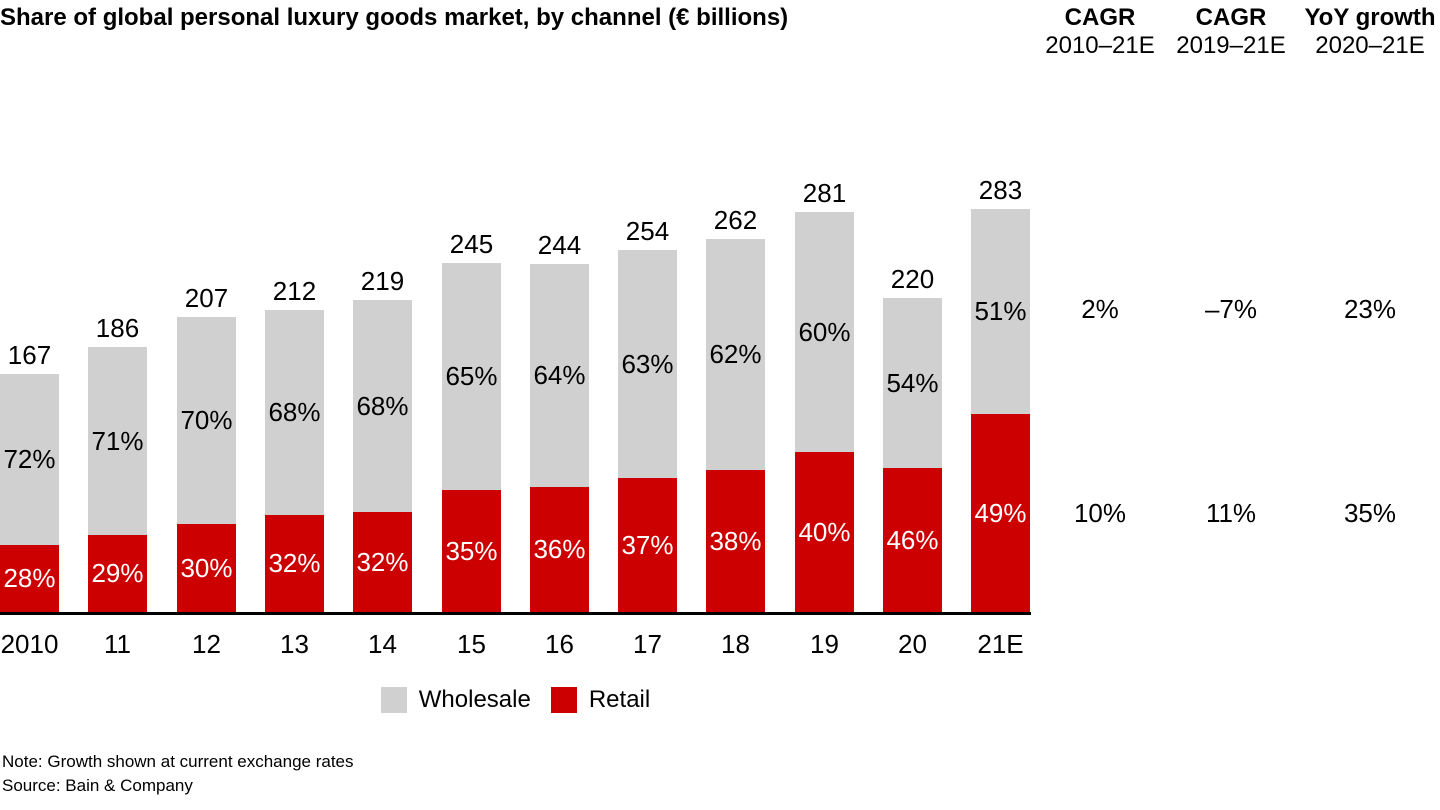 Image resolution: width=1440 pixels, height=810 pixels. I want to click on x-axis-label: 18, so click(735, 644).